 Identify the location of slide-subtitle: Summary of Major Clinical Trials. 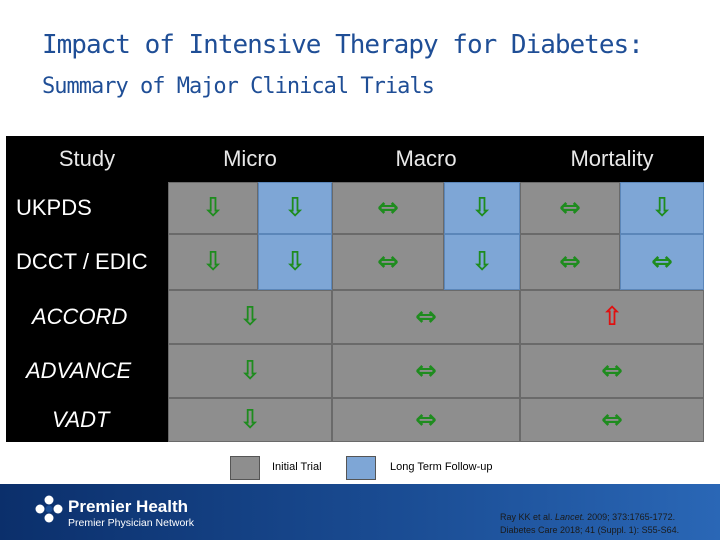
(238, 86).